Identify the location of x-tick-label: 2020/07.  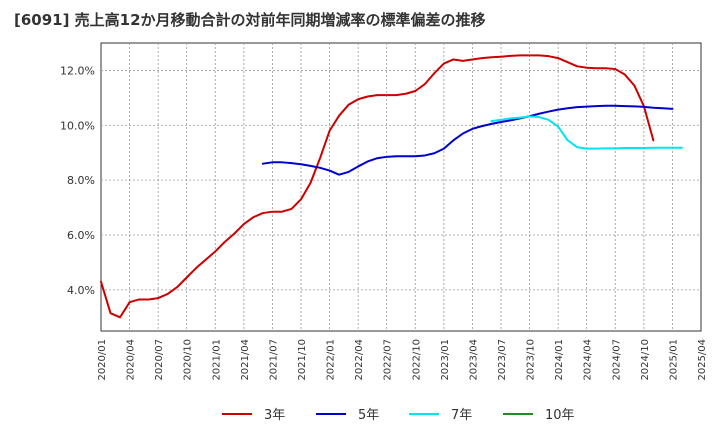
(159, 360).